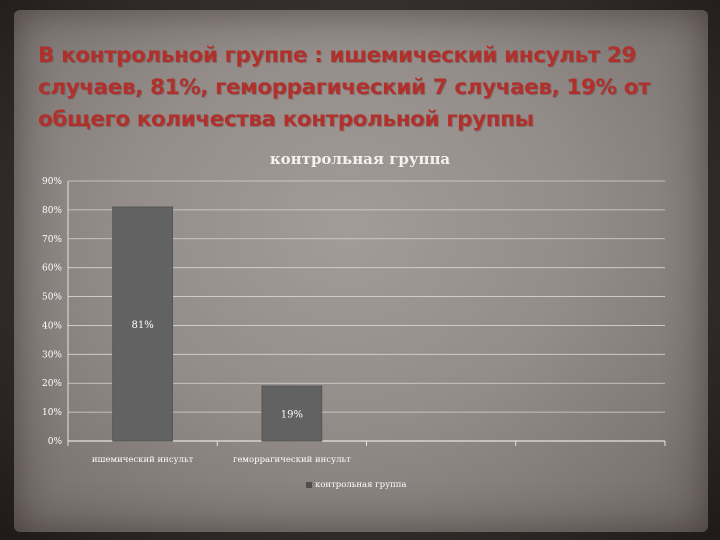  Describe the element at coordinates (52, 182) in the screenshot. I see `y-tick-label: 90%` at that location.